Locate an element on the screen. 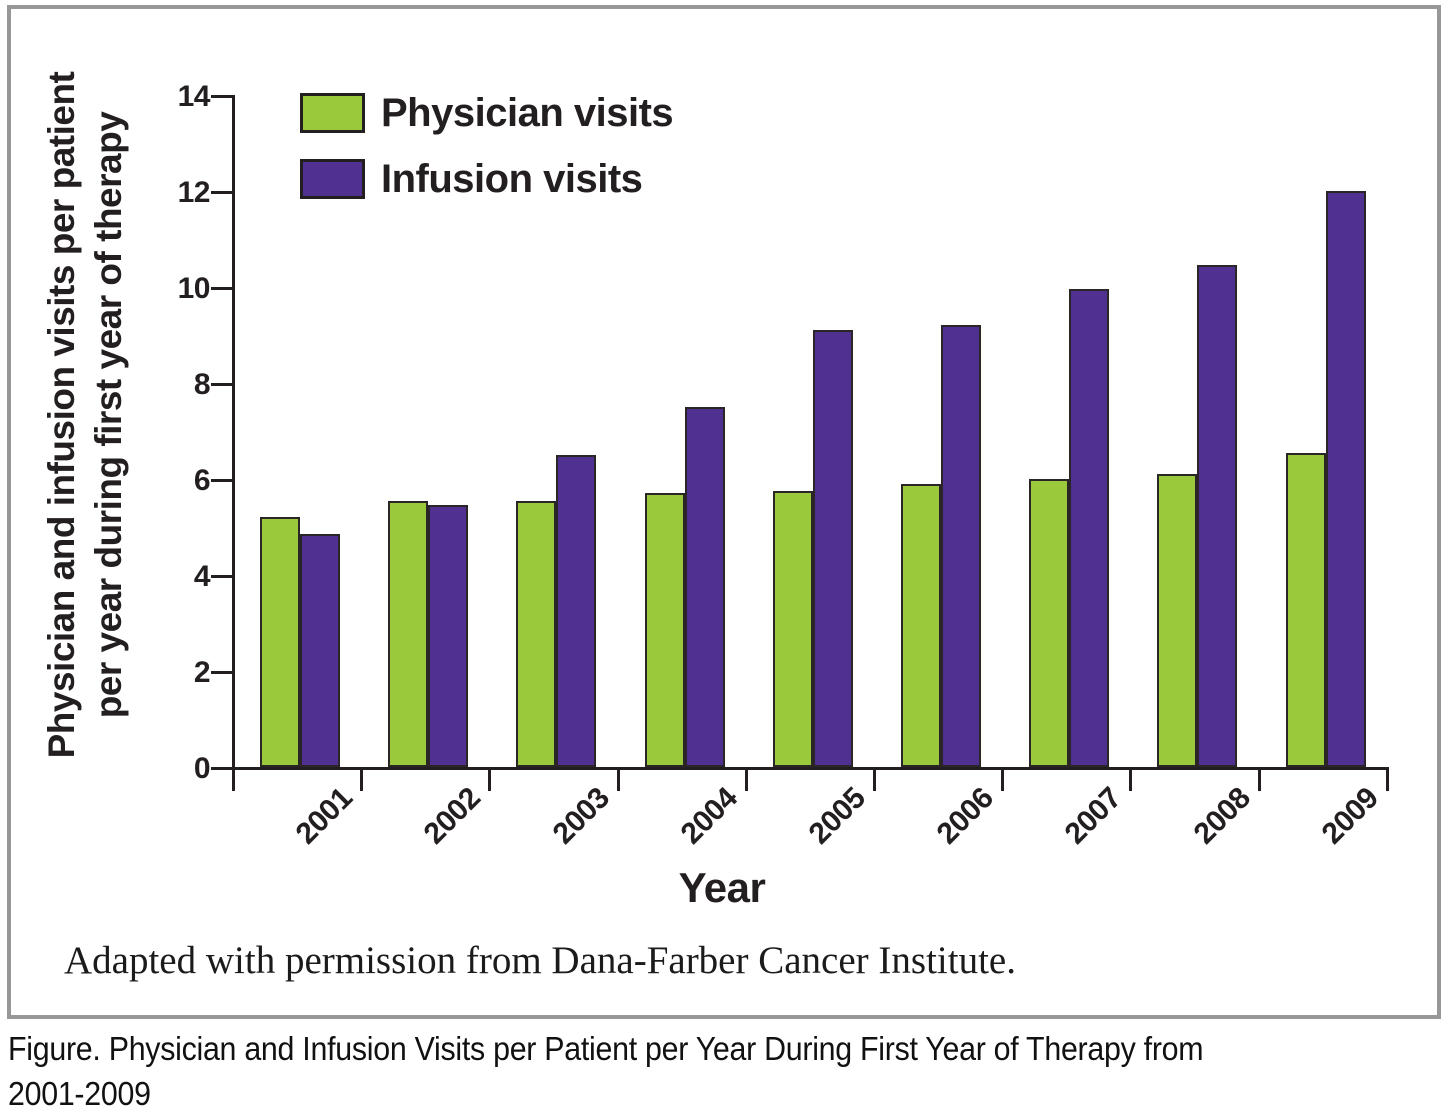 The width and height of the screenshot is (1443, 1116). y-tick-label: 0 is located at coordinates (202, 768).